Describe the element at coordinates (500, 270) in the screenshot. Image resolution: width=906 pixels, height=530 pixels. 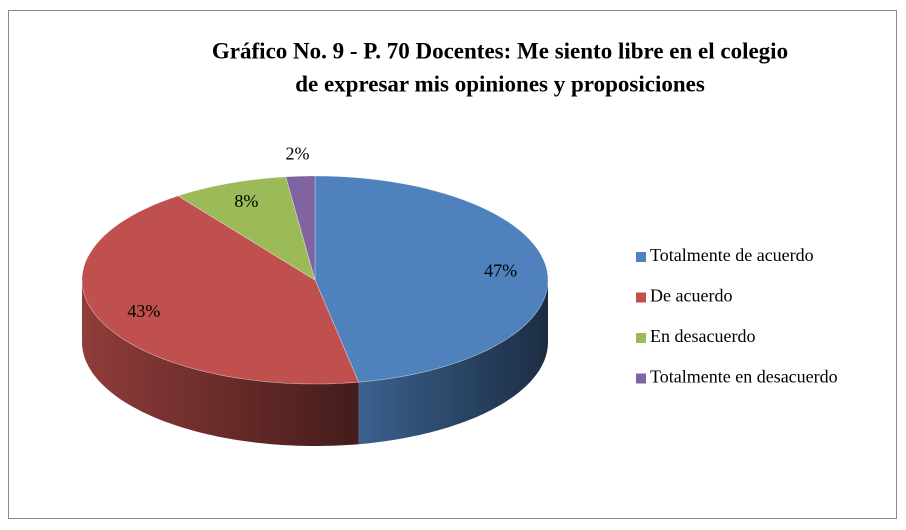
I see `data-label: 47%` at that location.